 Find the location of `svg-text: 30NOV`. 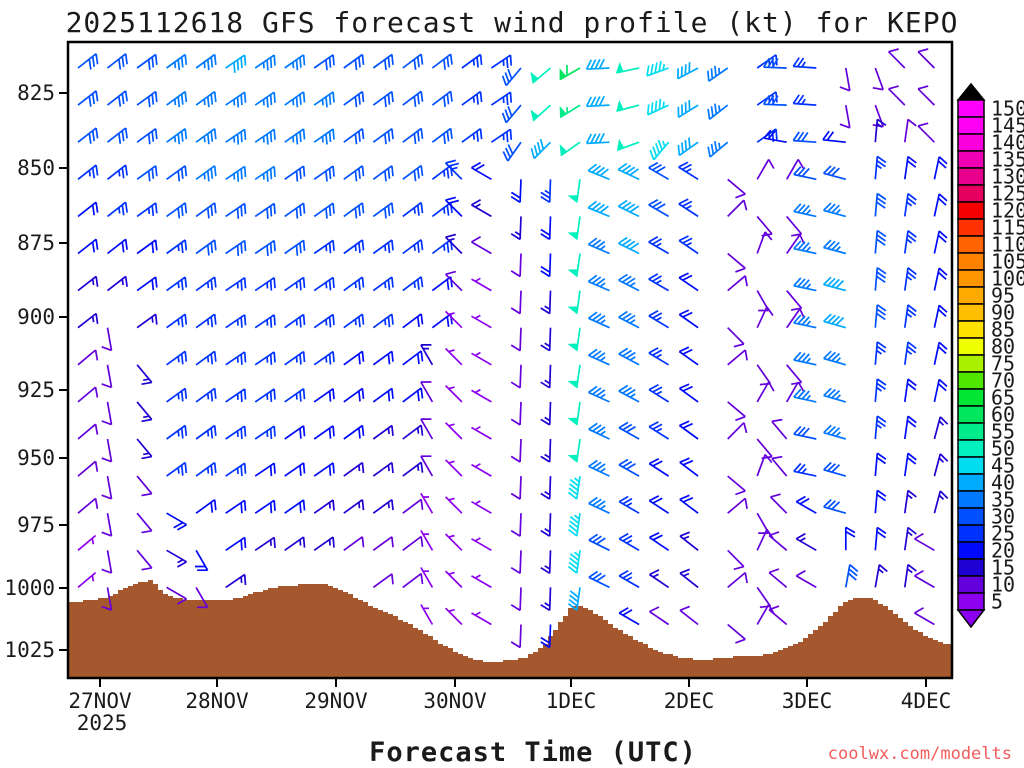

svg-text: 30NOV is located at coordinates (455, 701).